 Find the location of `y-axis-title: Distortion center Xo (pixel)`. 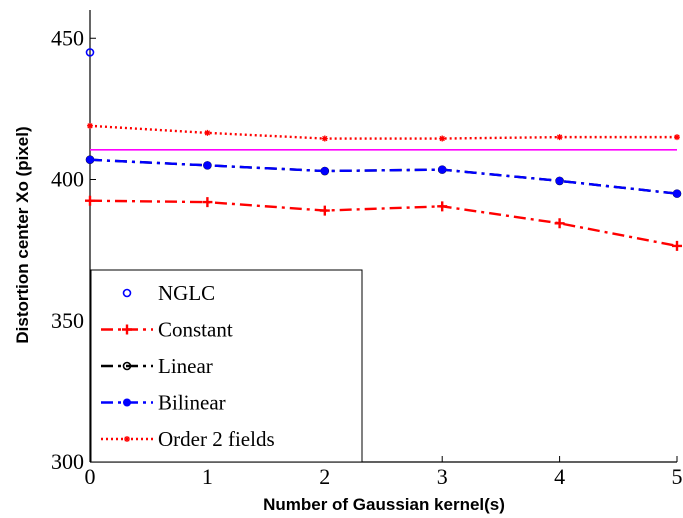

y-axis-title: Distortion center Xo (pixel) is located at coordinates (22, 234).